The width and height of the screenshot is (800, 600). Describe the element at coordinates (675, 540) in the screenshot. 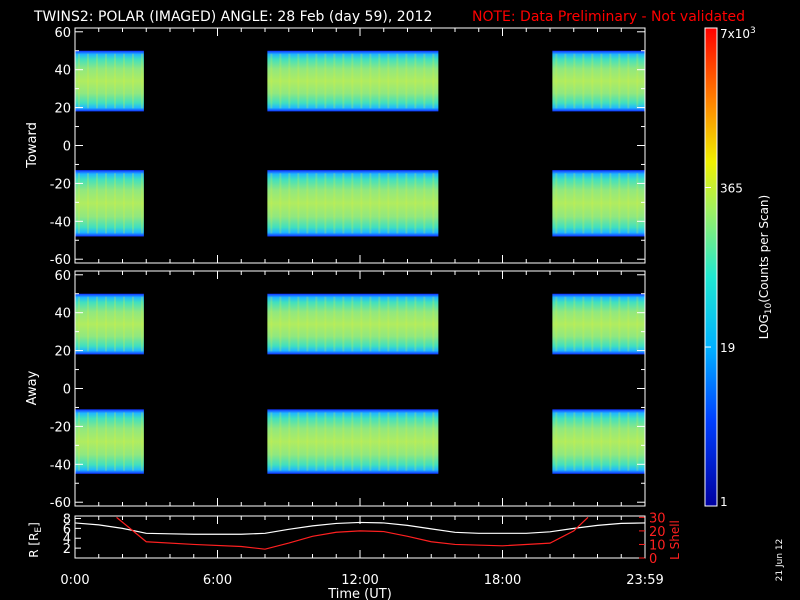

I see `lshell-axis-label: L Shell` at that location.